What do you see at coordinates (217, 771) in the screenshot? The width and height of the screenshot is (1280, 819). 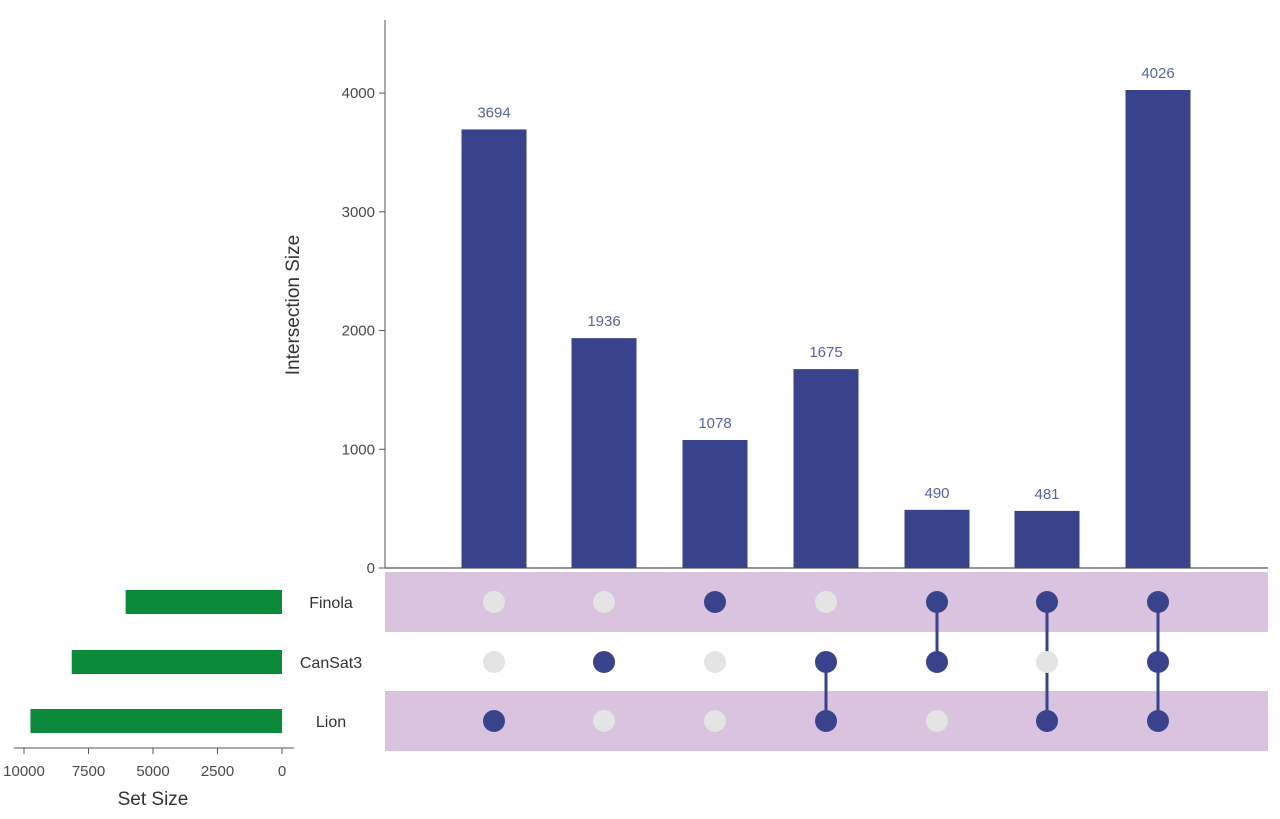 I see `set-size-tick-label: 2500` at bounding box center [217, 771].